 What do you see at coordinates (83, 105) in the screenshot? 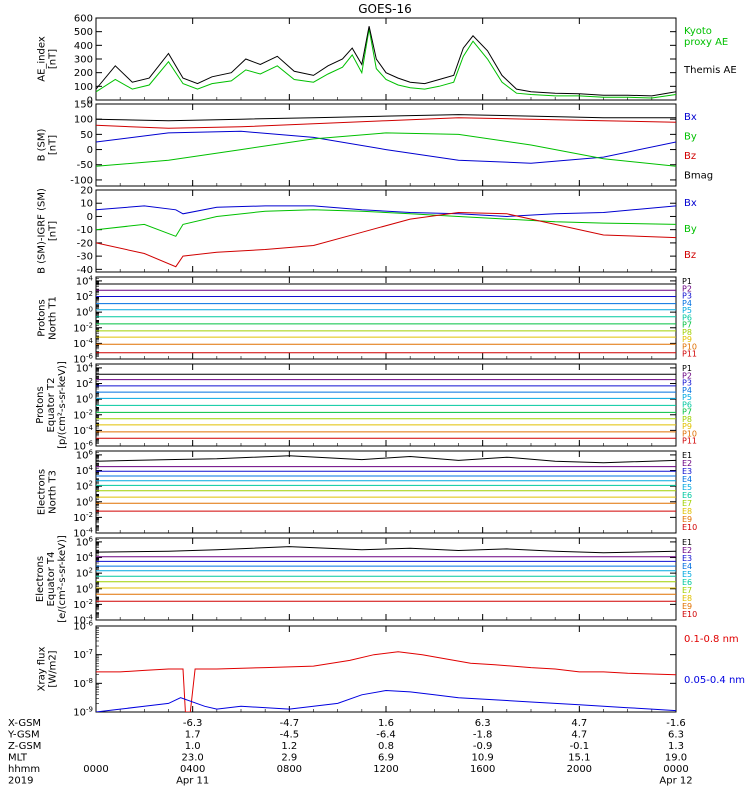
I see `y-tick-label: 150` at bounding box center [83, 105].